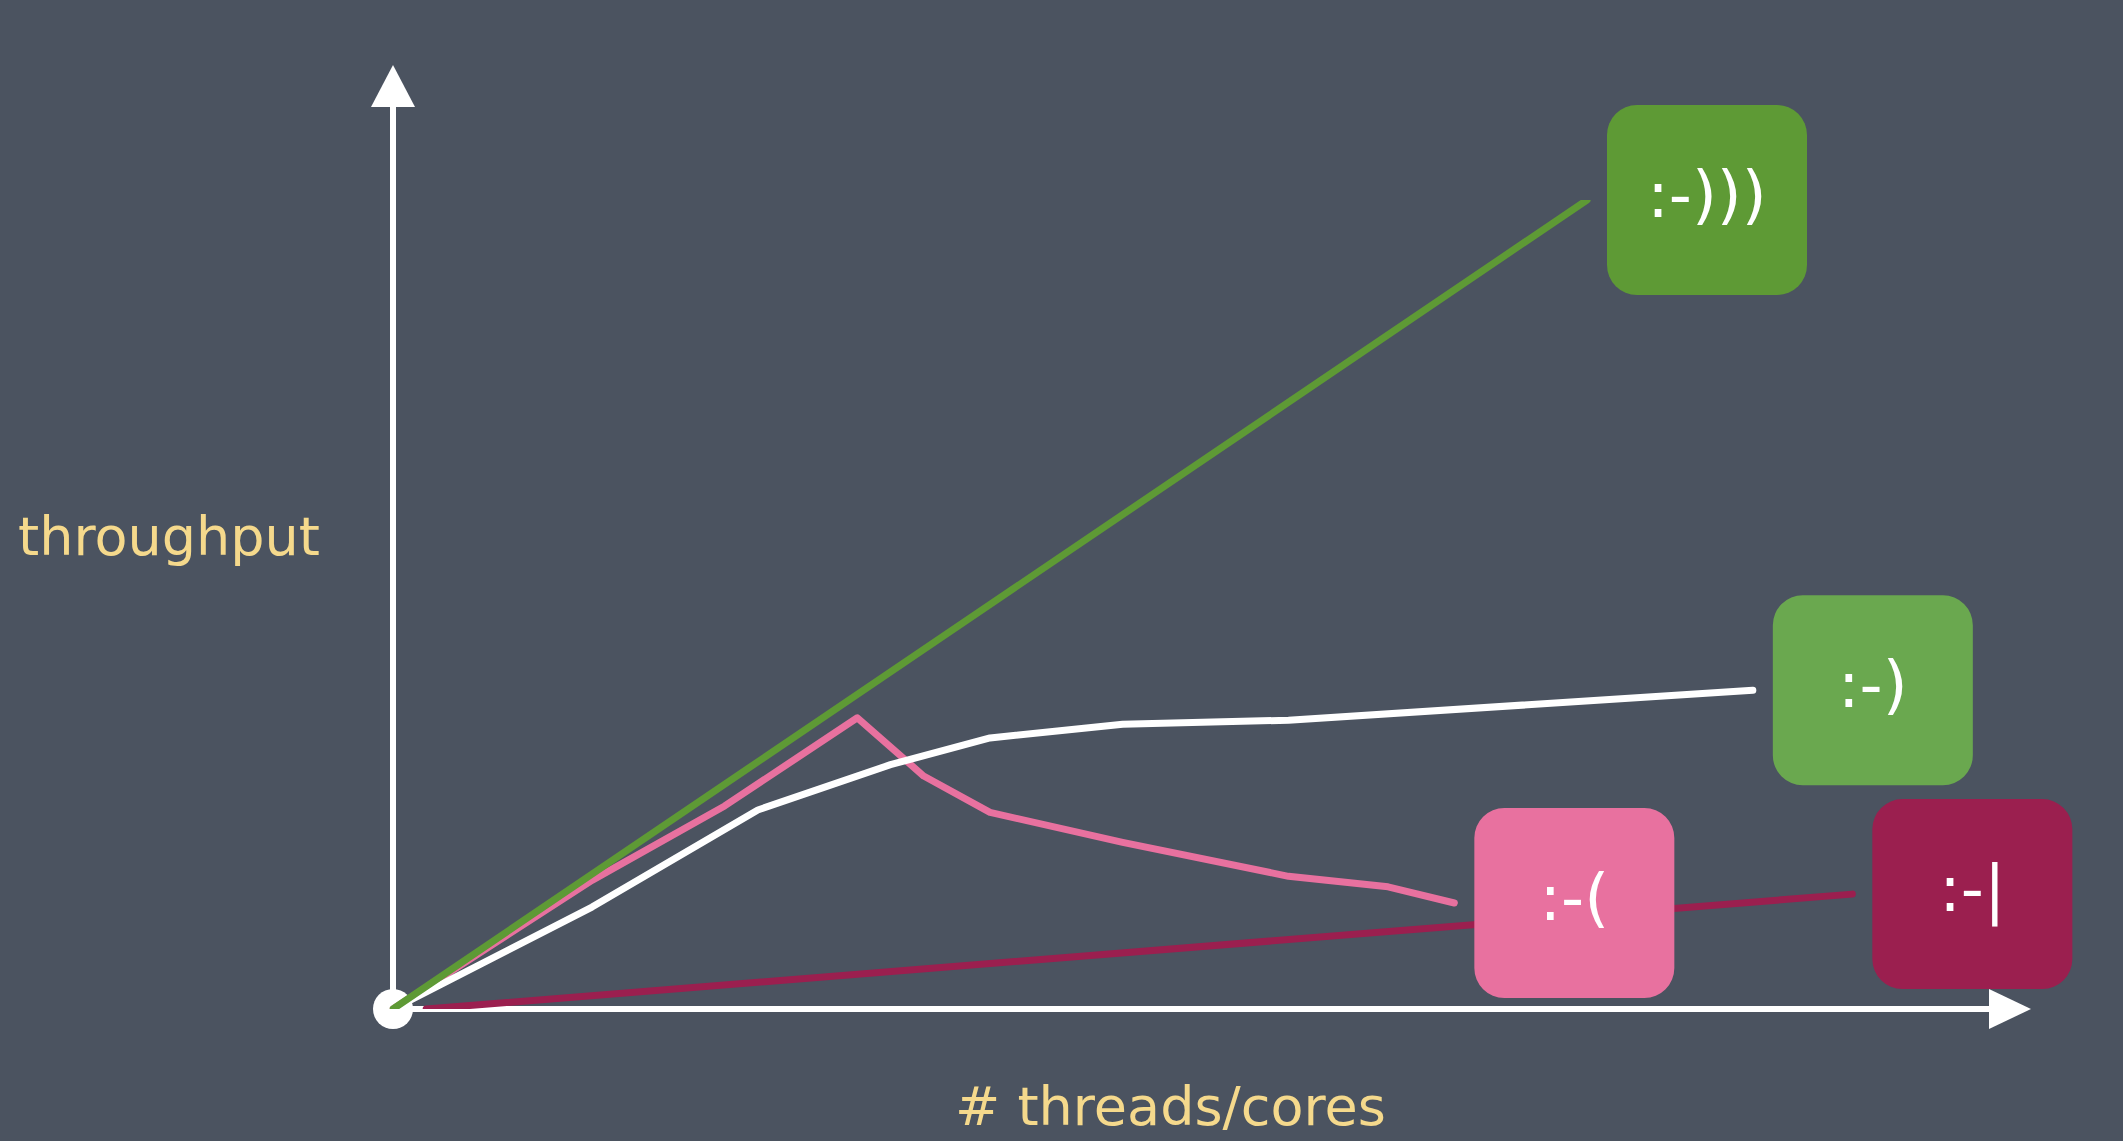 This screenshot has height=1141, width=2123. What do you see at coordinates (1170, 1106) in the screenshot?
I see `x-axis-title: # threads/cores` at bounding box center [1170, 1106].